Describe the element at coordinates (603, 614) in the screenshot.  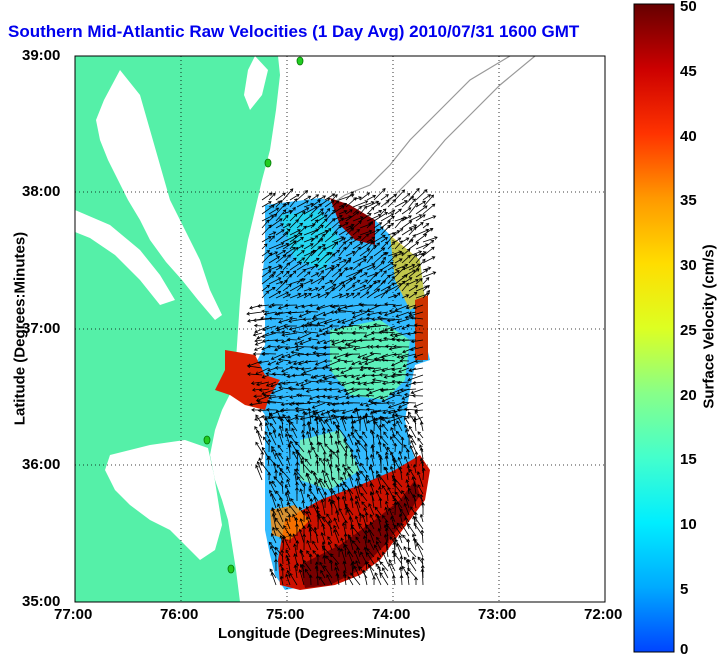
I see `xtick-label: 72:00` at that location.